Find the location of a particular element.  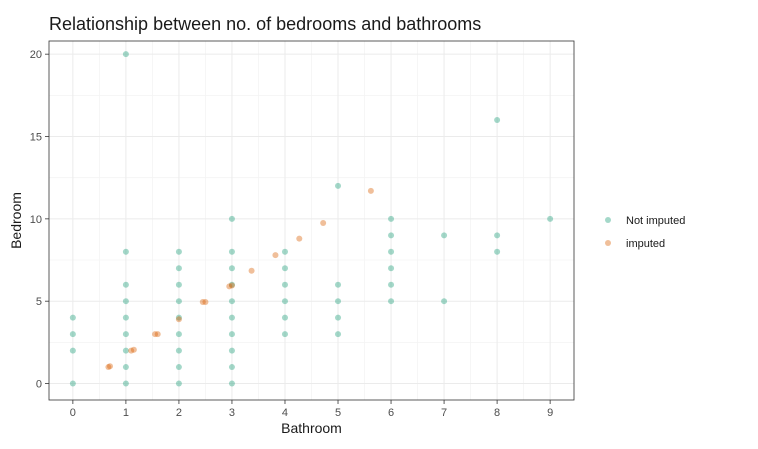

legend-item: imputed is located at coordinates (635, 244).